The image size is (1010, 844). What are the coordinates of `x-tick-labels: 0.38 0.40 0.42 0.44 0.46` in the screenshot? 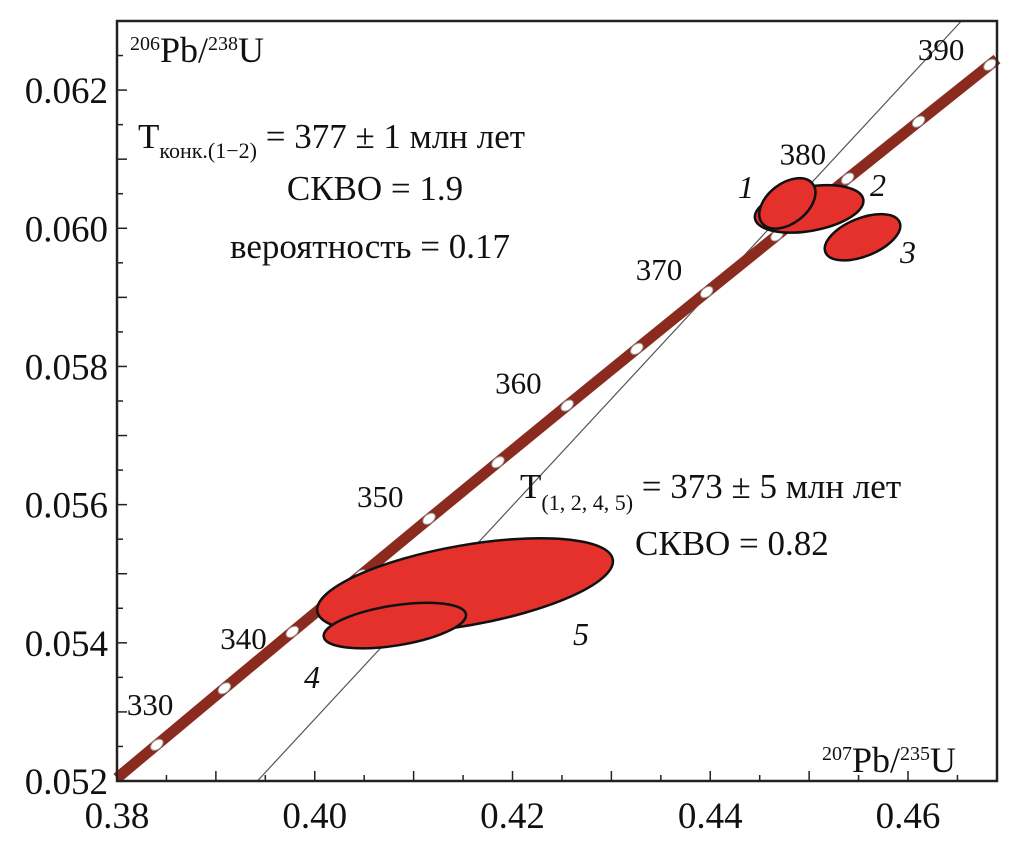 It's located at (513, 816).